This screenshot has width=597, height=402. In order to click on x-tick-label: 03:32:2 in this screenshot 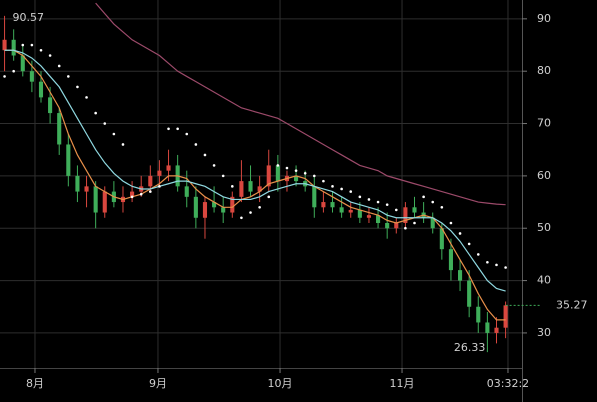, I will do `click(508, 383)`.